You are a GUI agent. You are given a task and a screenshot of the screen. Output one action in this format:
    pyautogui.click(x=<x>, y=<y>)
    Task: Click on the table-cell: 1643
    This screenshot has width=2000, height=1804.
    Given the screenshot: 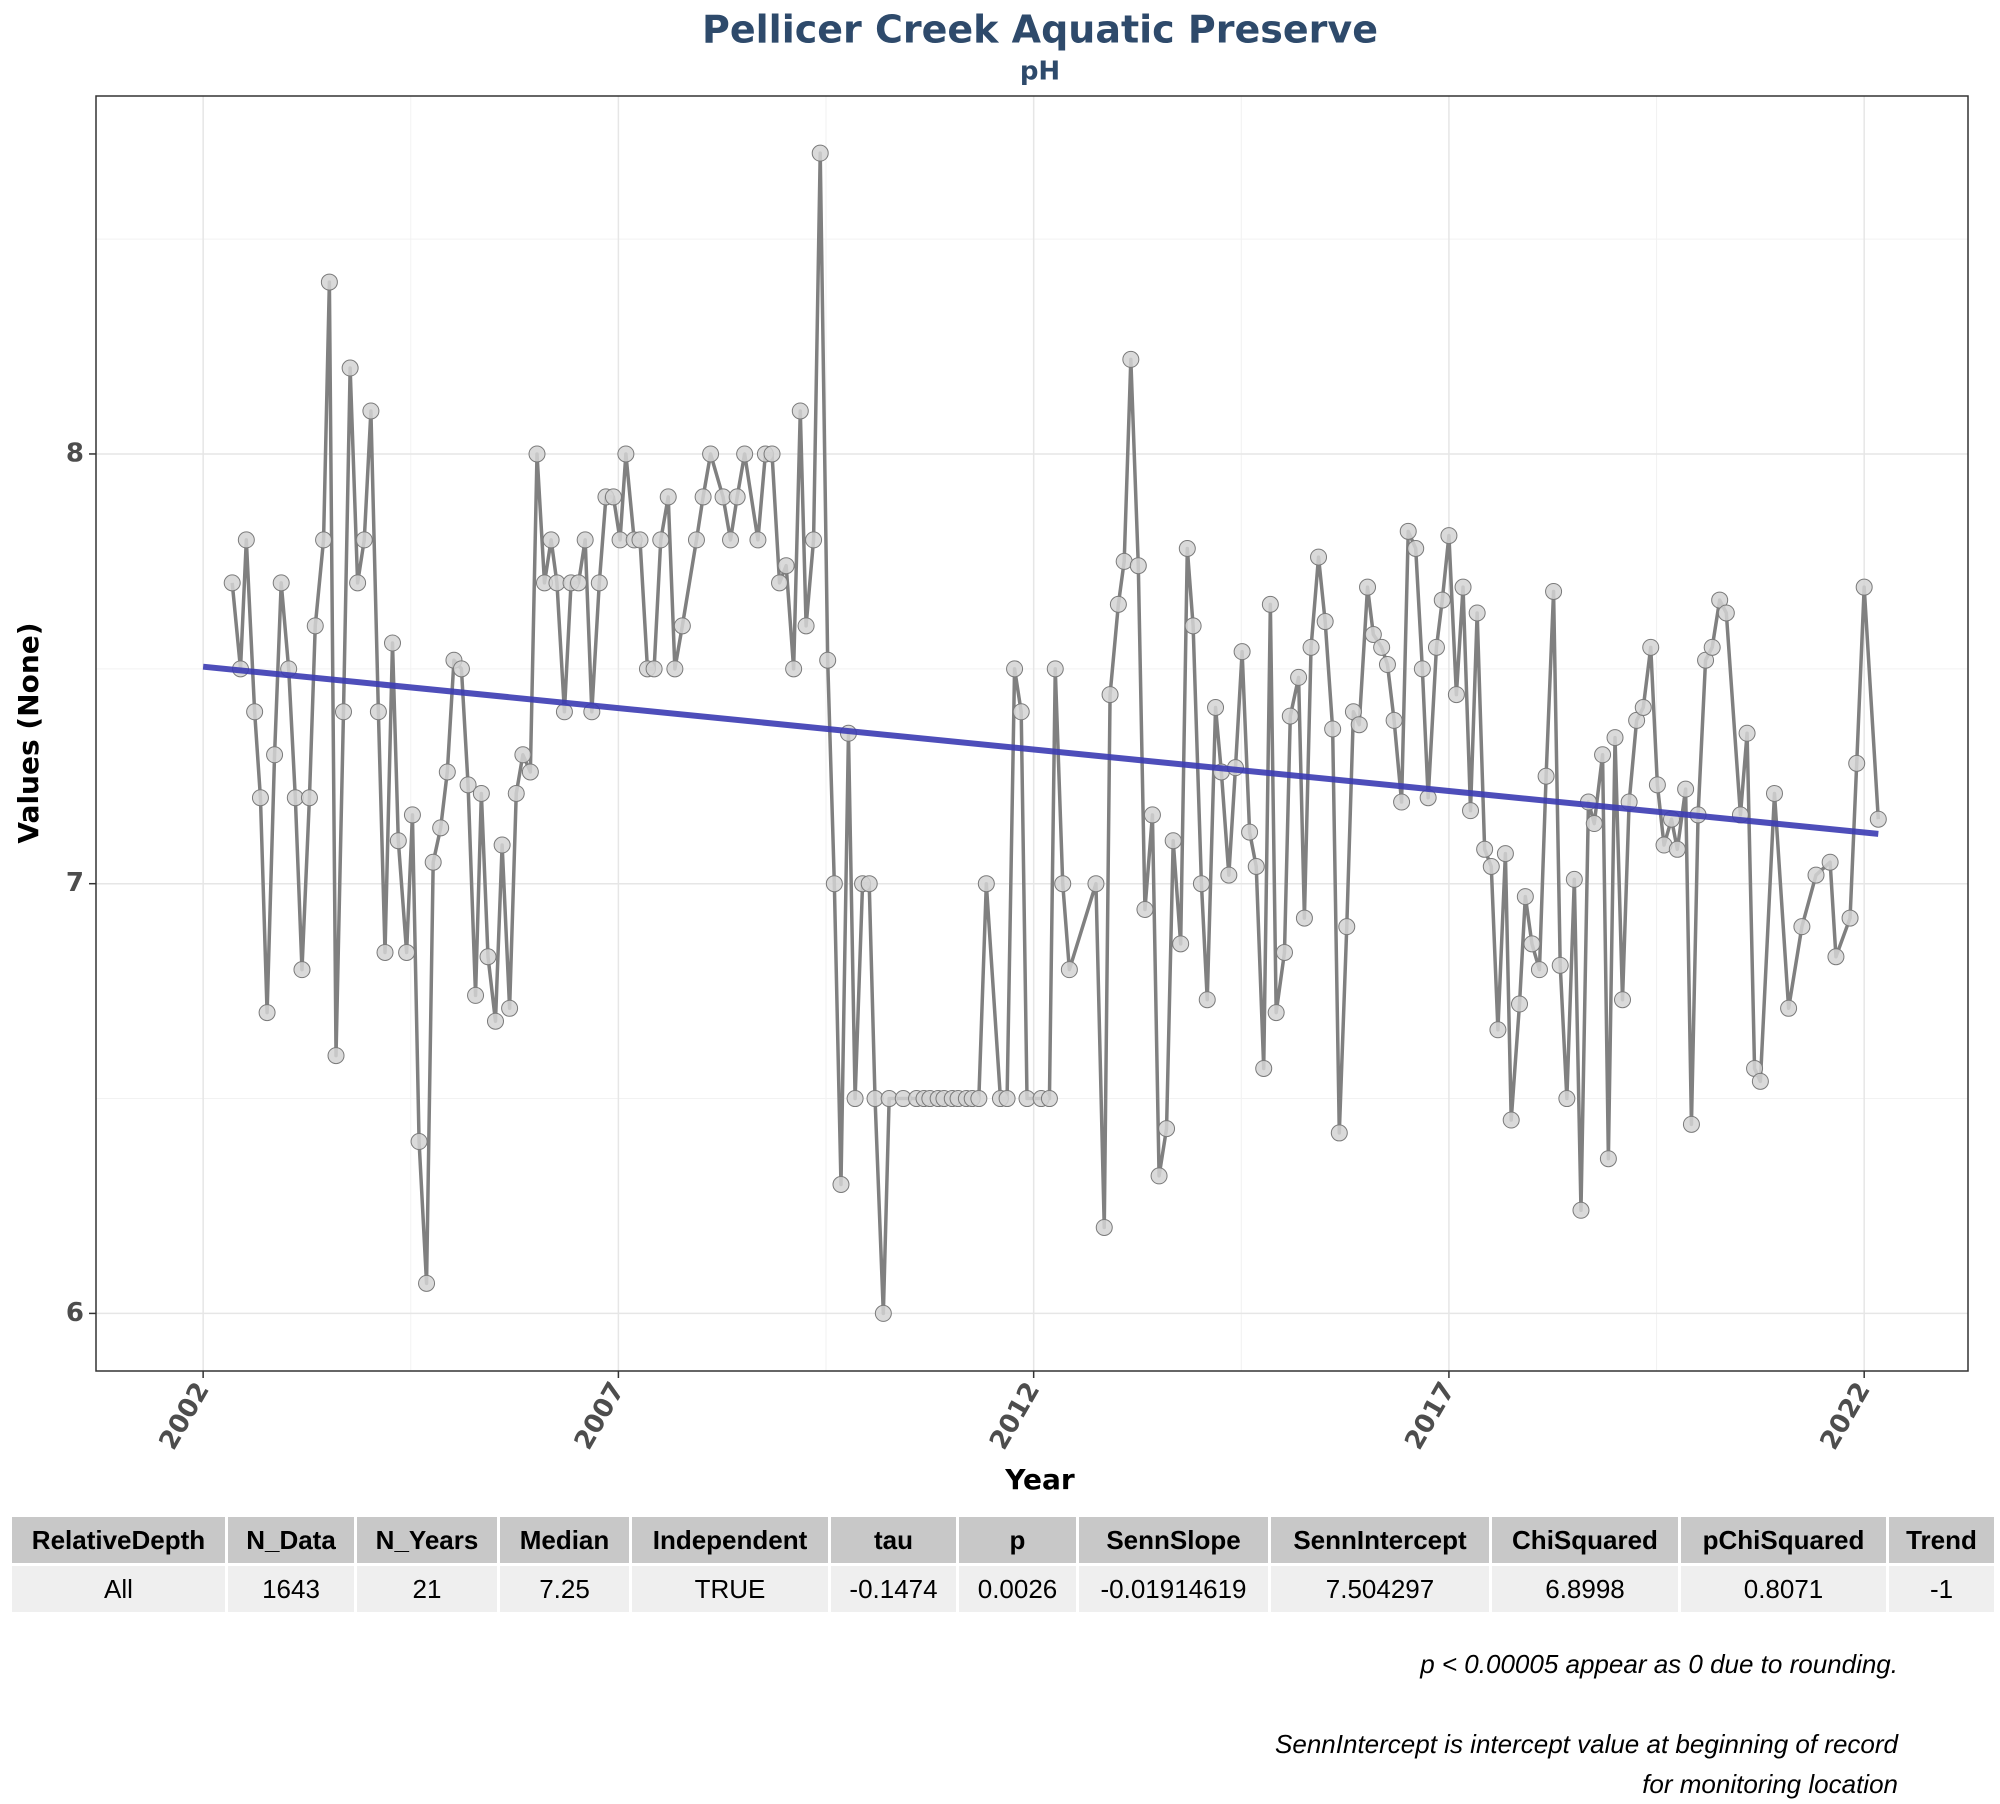 What is the action you would take?
    pyautogui.click(x=291, y=1589)
    